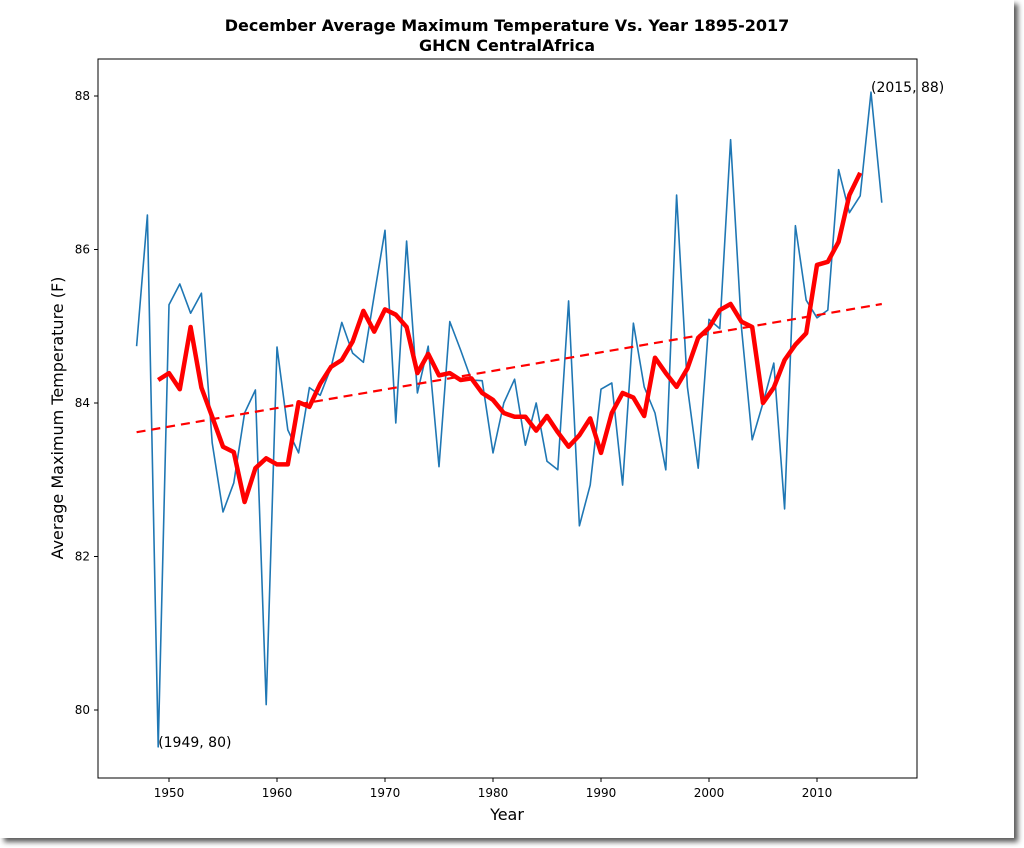  Describe the element at coordinates (57, 418) in the screenshot. I see `y-axis-label: Average Maximum Temperature (F)` at that location.